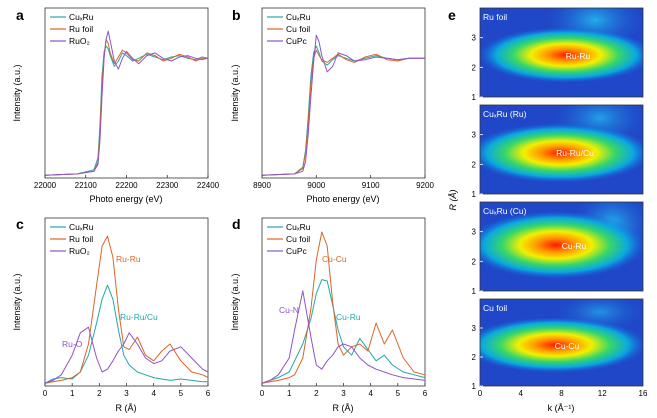 This screenshot has height=418, width=657. What do you see at coordinates (167, 185) in the screenshot?
I see `x-tick-label: 22300` at bounding box center [167, 185].